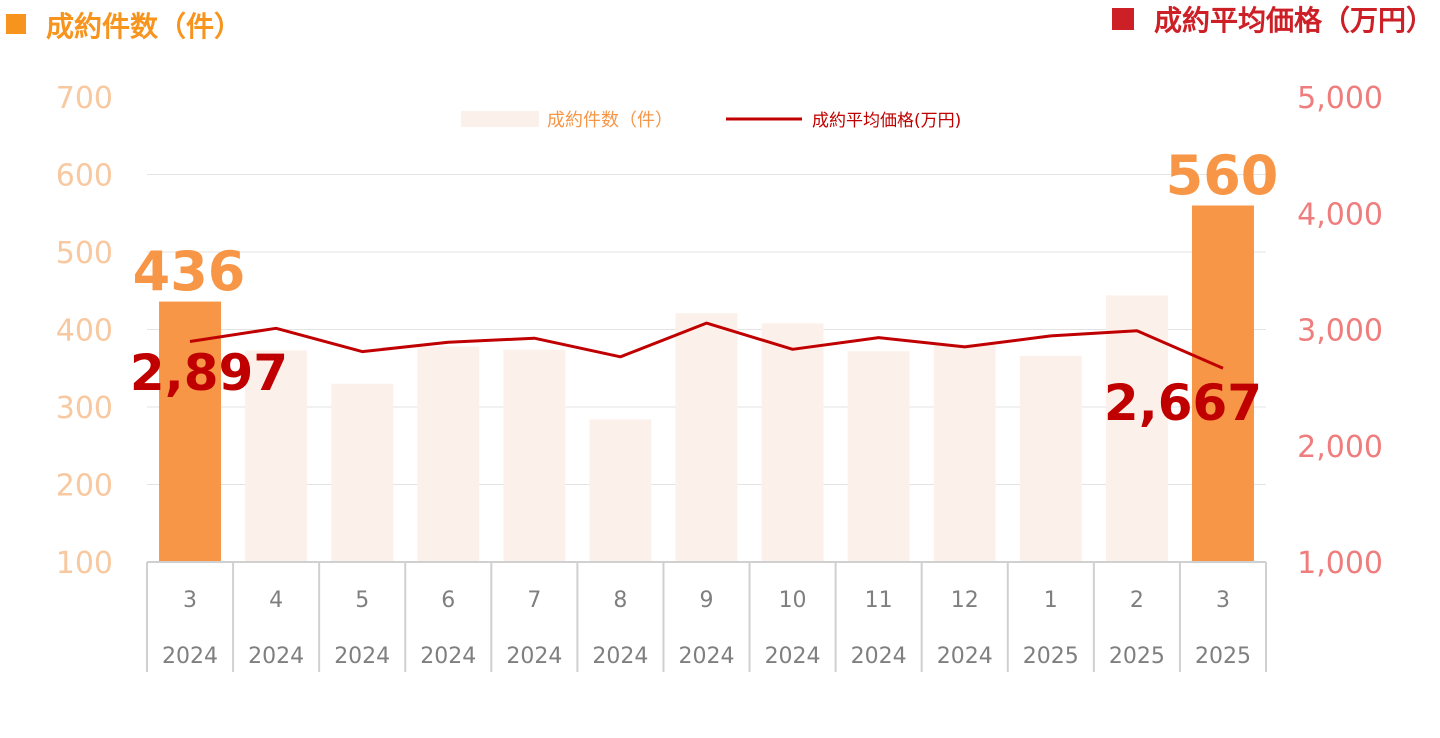 Image resolution: width=1440 pixels, height=738 pixels. What do you see at coordinates (707, 600) in the screenshot?
I see `month-tick-label: 9` at bounding box center [707, 600].